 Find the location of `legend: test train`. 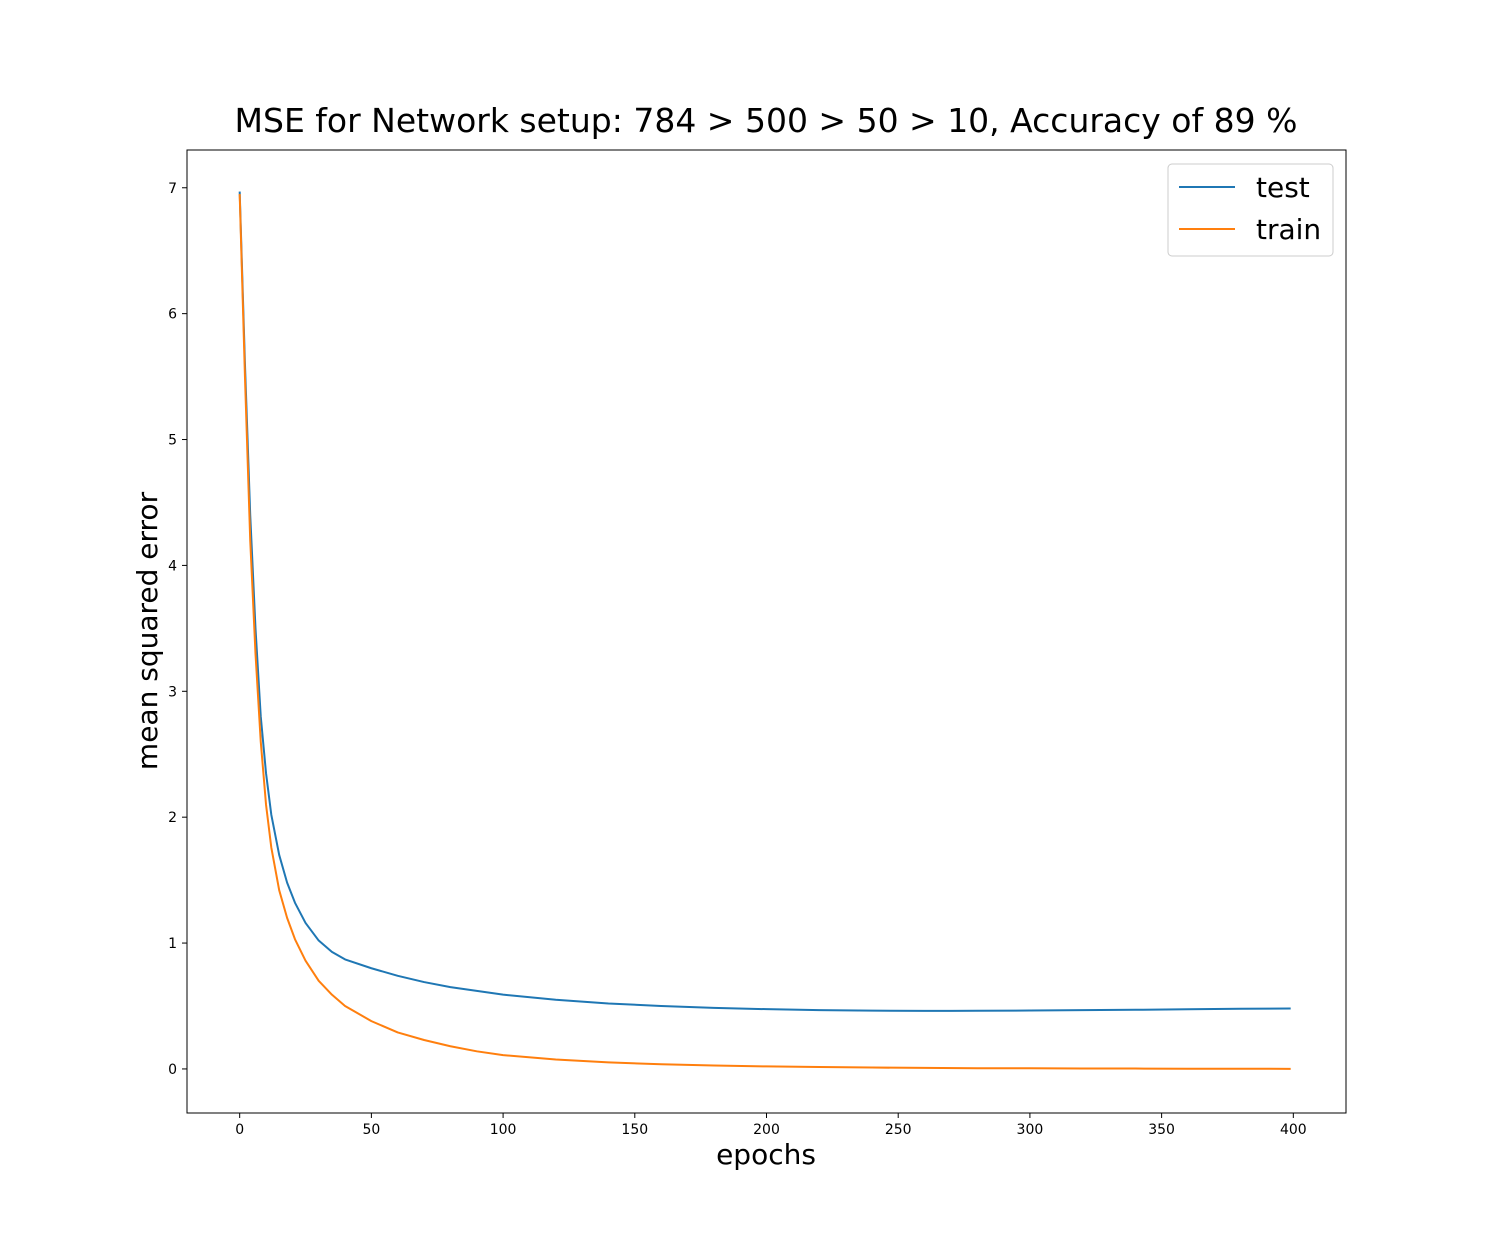

legend: test train is located at coordinates (1250, 210).